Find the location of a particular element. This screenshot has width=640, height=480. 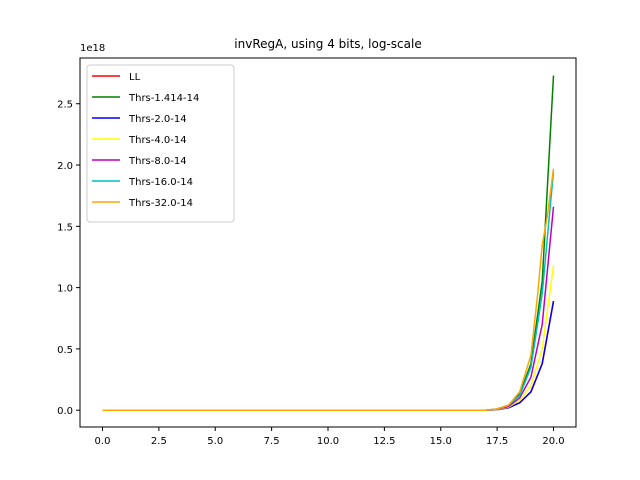

y-tick-label: 0.0 is located at coordinates (65, 411).